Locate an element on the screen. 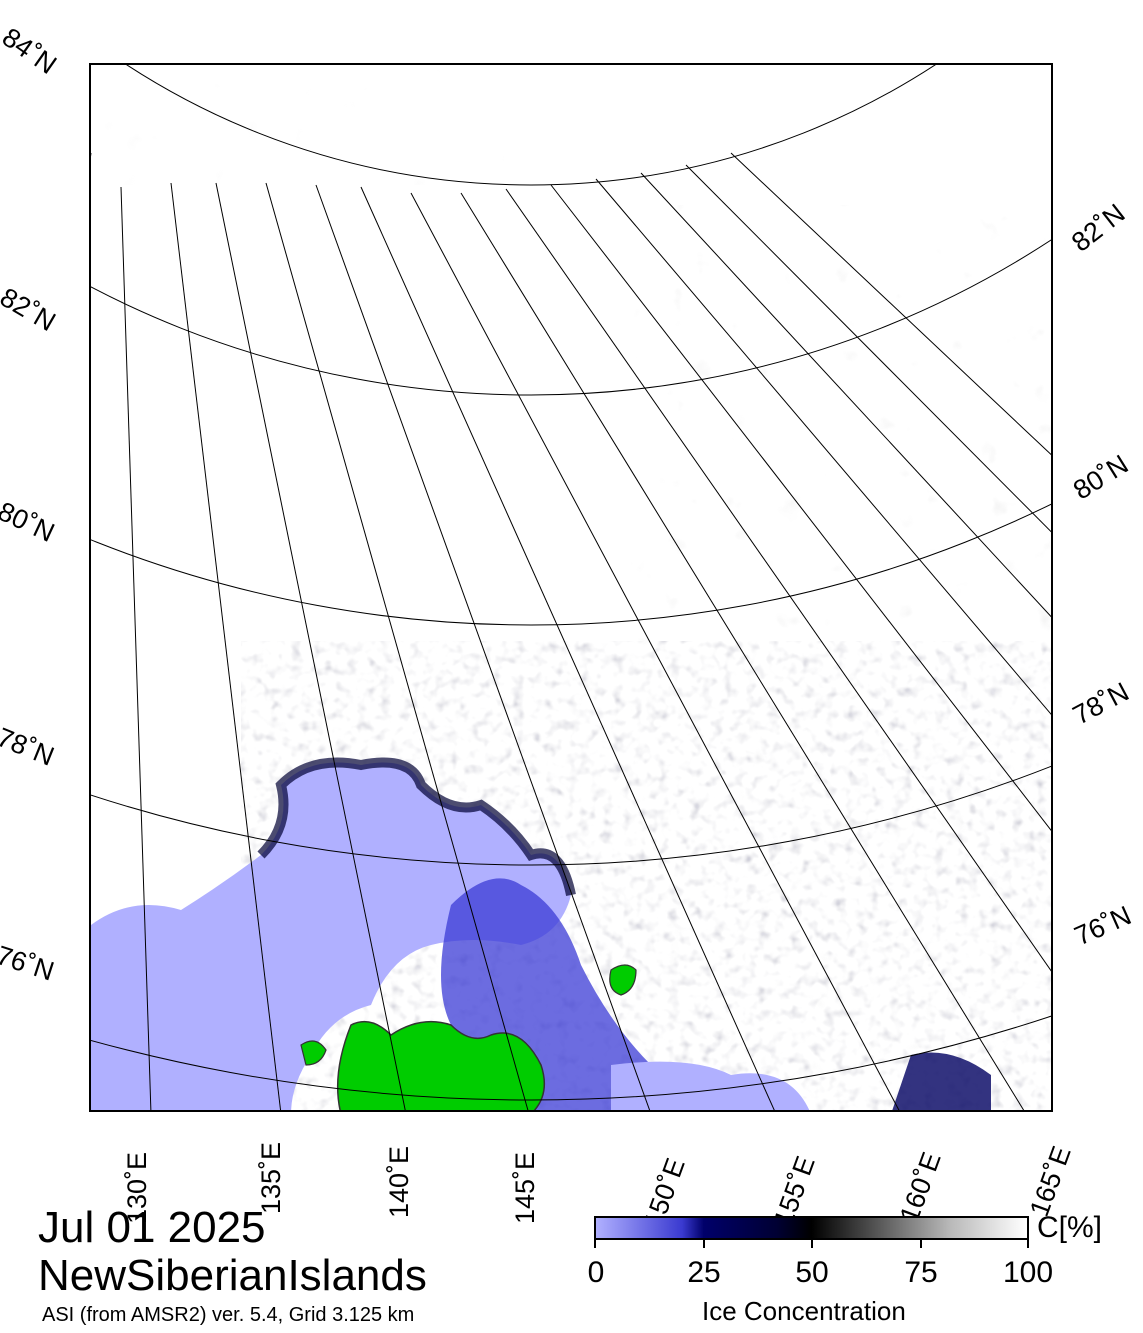 The height and width of the screenshot is (1333, 1143). colorbar-title: Ice Concentration is located at coordinates (804, 1311).